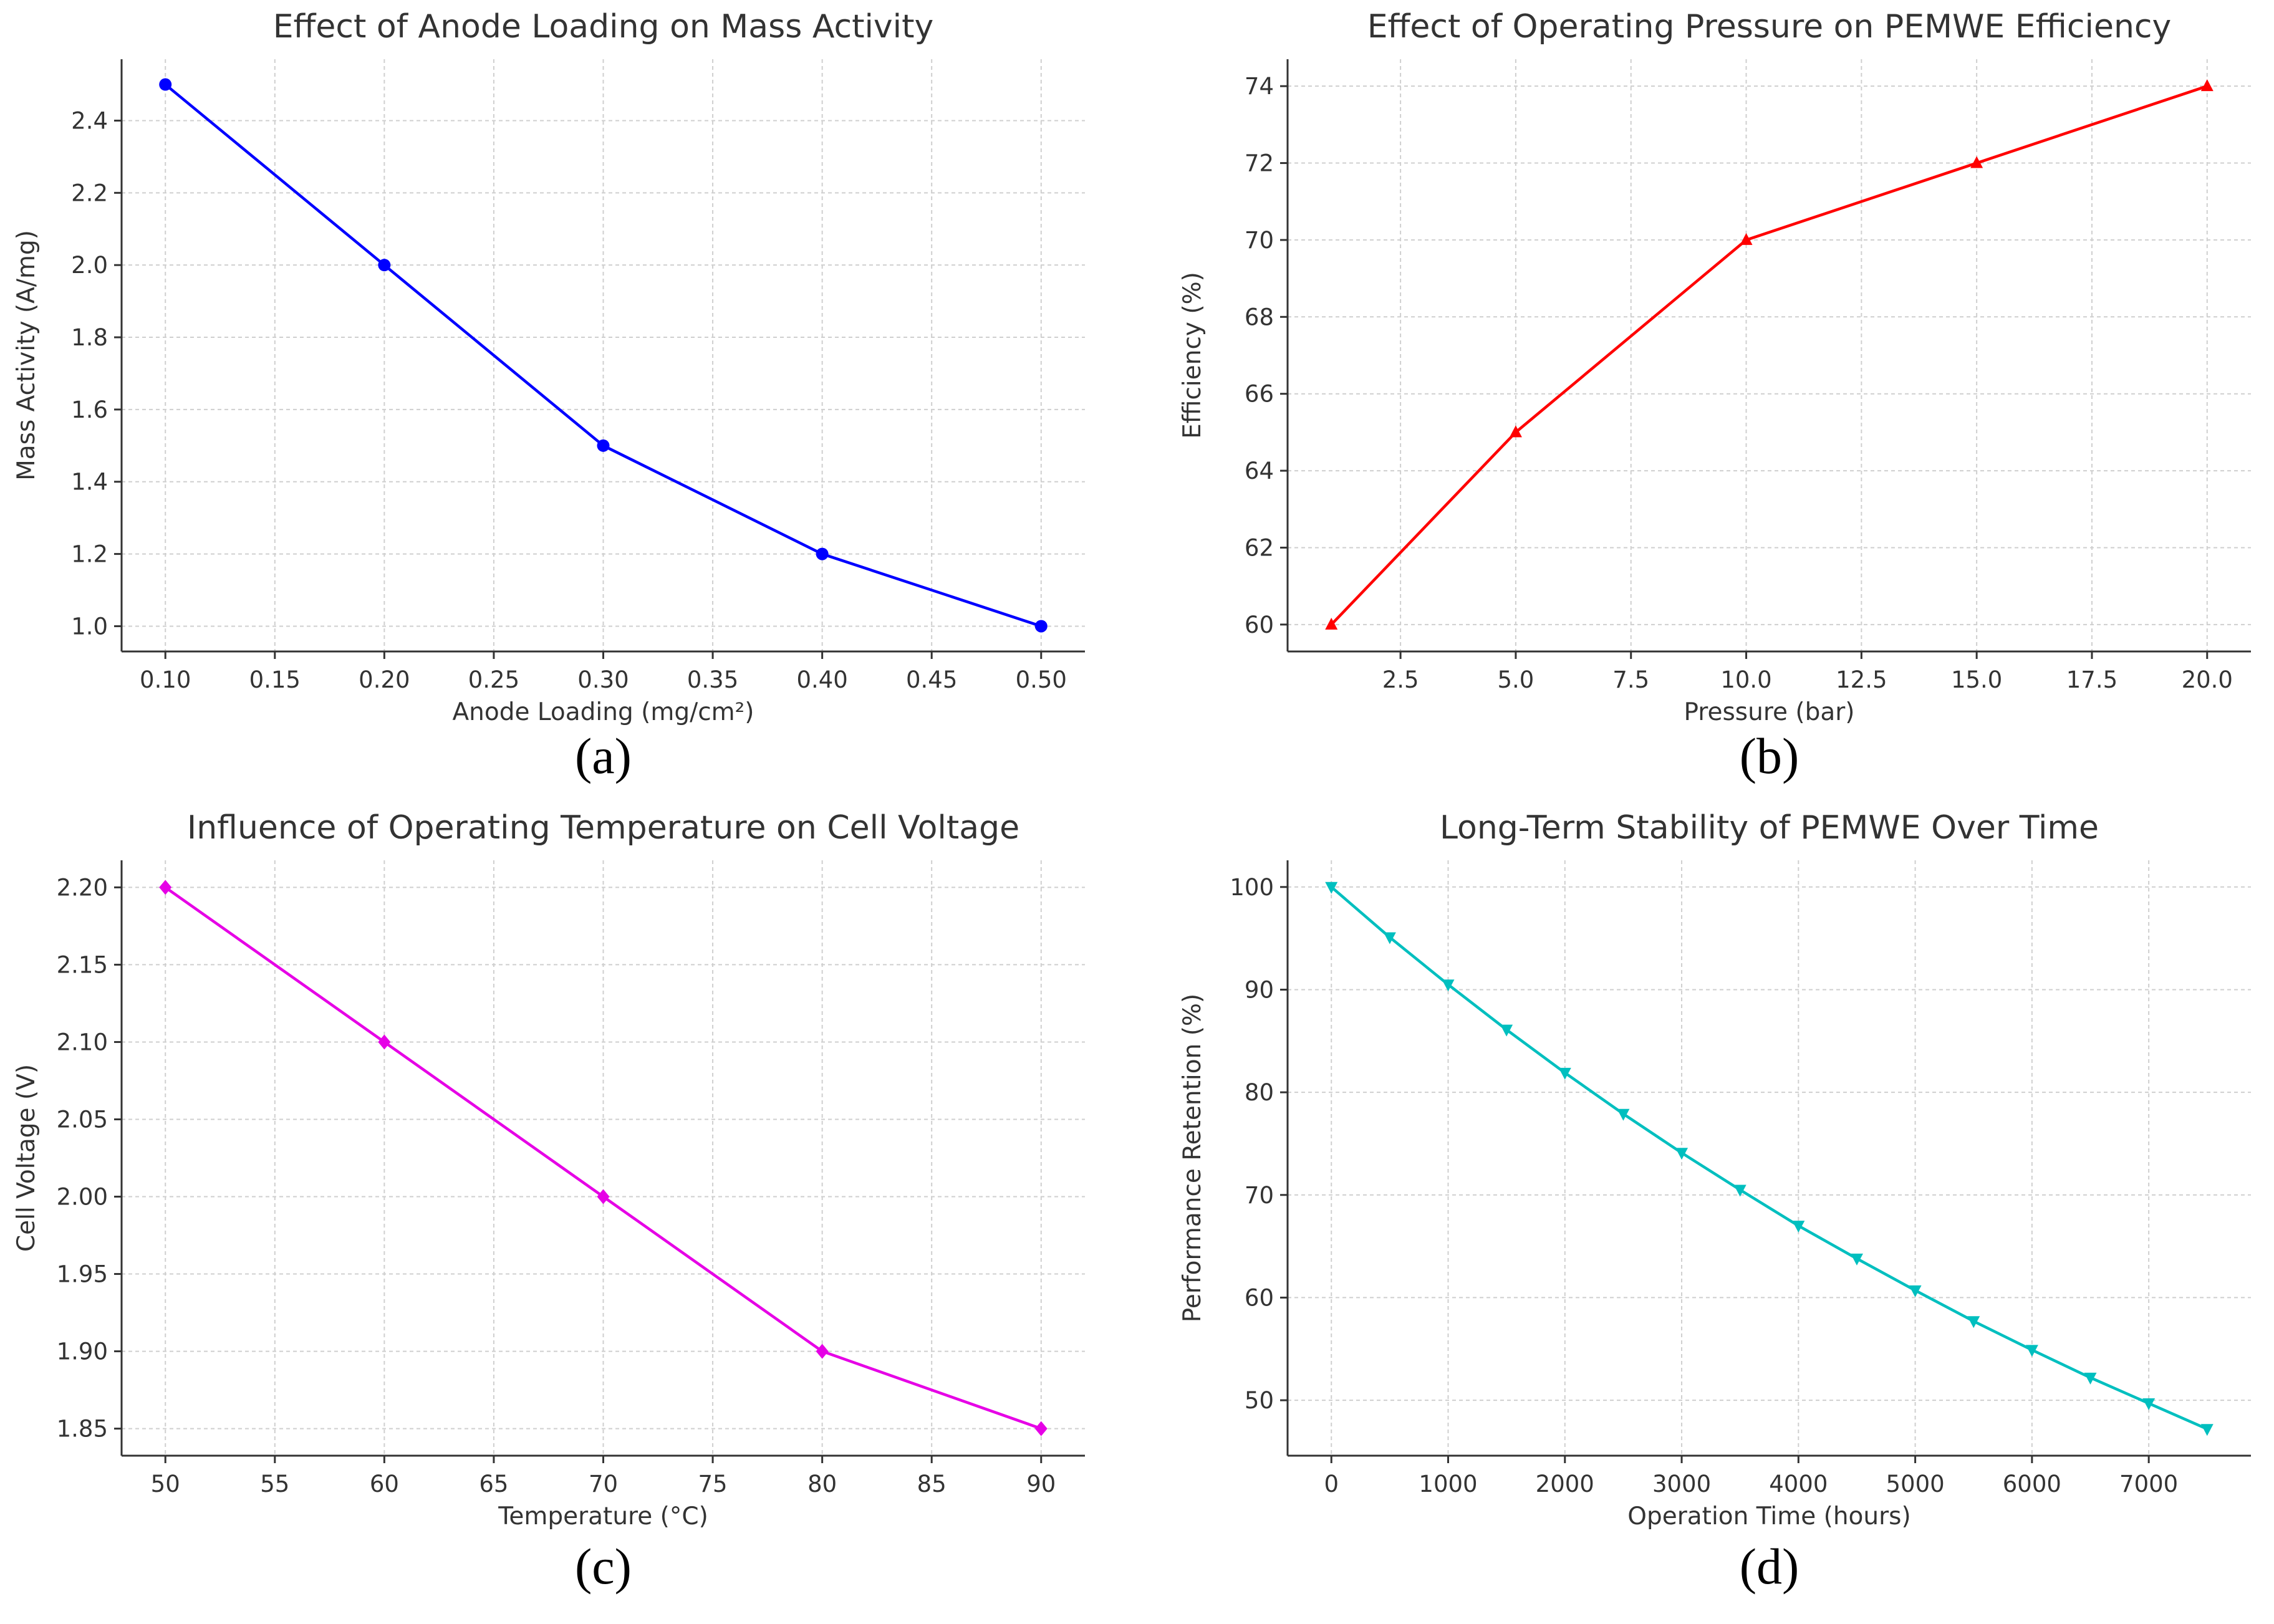  I want to click on x-tick-label: 0.20, so click(385, 680).